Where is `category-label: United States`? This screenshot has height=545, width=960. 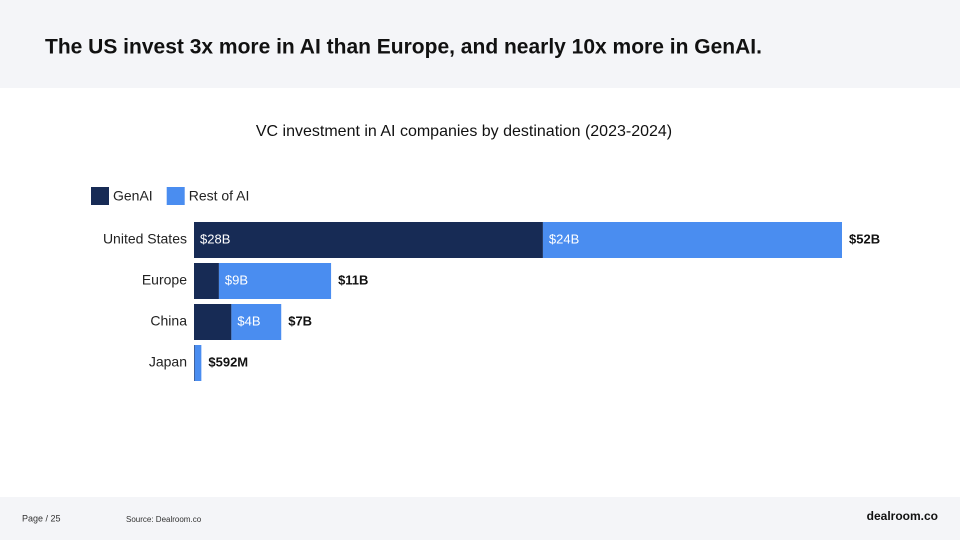 category-label: United States is located at coordinates (145, 239).